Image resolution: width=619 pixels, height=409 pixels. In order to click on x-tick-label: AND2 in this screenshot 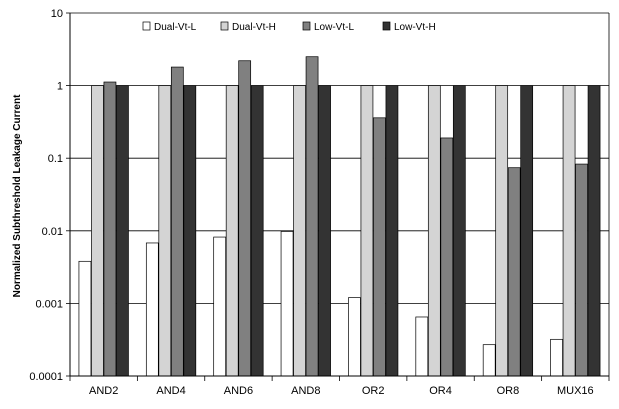, I will do `click(103, 391)`.